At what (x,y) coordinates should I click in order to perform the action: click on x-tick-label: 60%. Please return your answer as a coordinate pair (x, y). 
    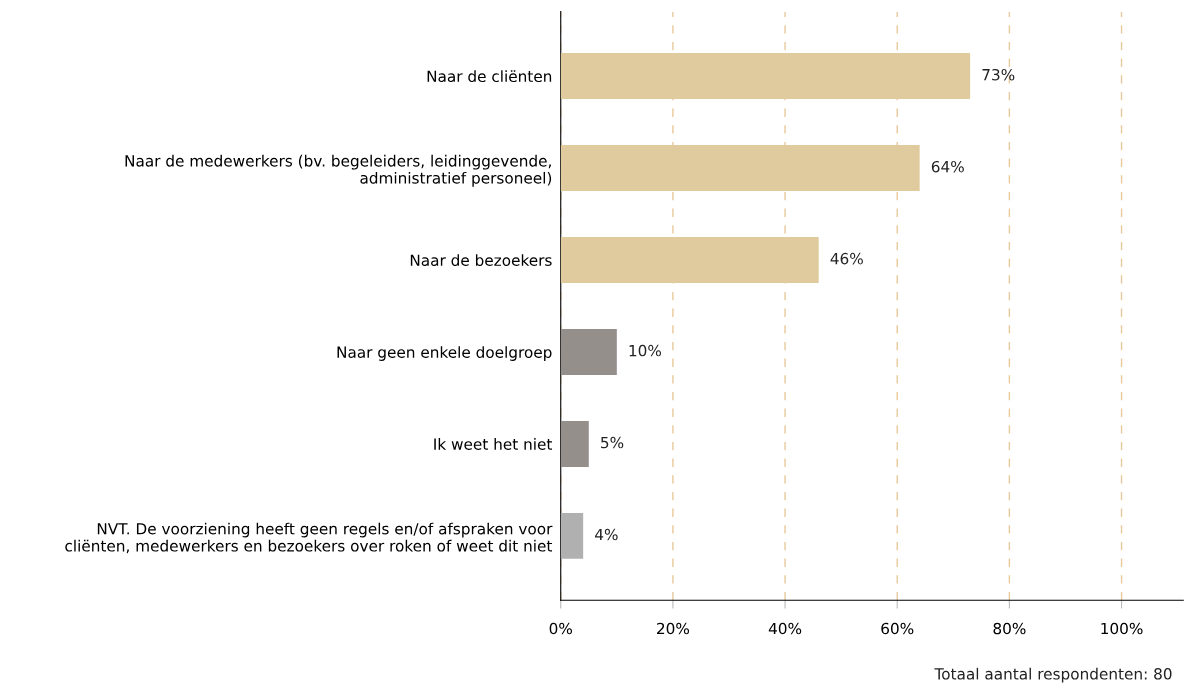
    Looking at the image, I should click on (897, 628).